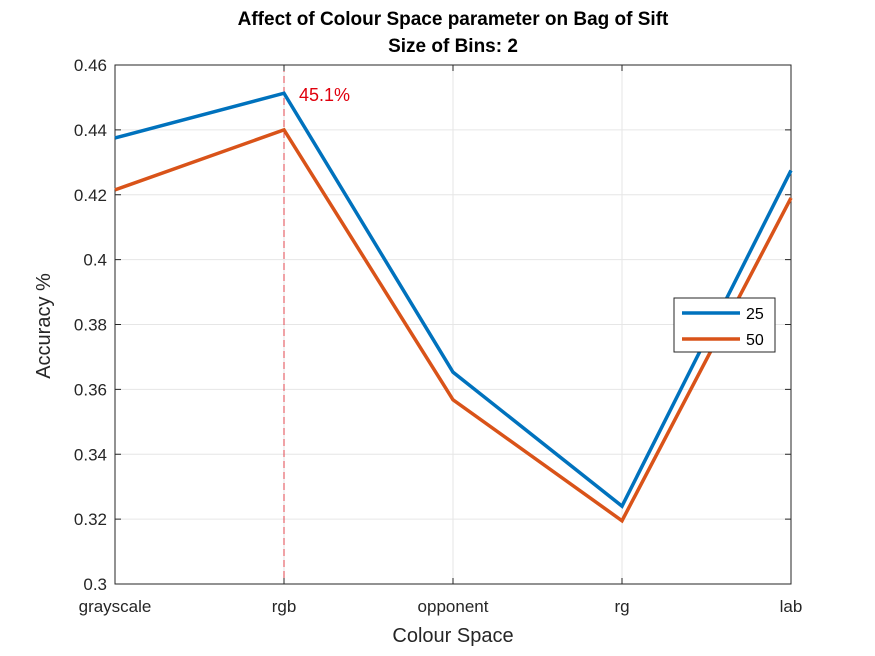  What do you see at coordinates (452, 636) in the screenshot?
I see `x-axis-label: Colour Space` at bounding box center [452, 636].